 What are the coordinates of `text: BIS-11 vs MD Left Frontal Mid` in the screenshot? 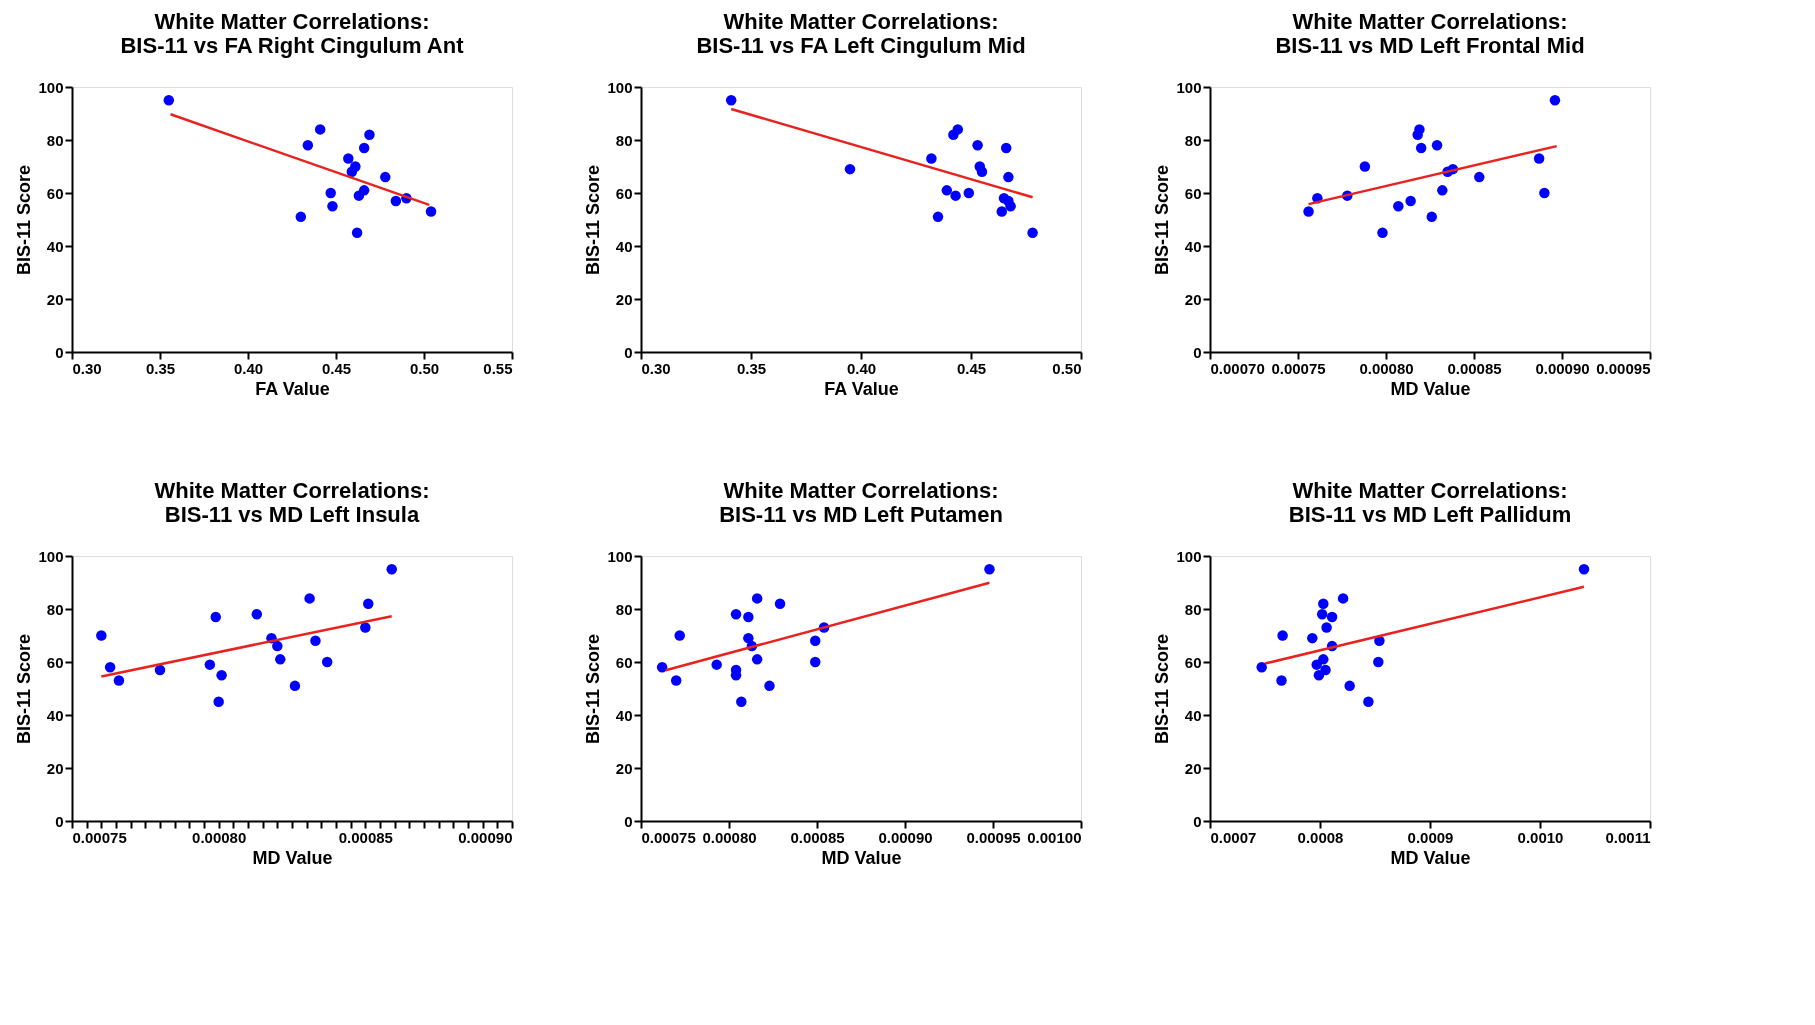 It's located at (1430, 45).